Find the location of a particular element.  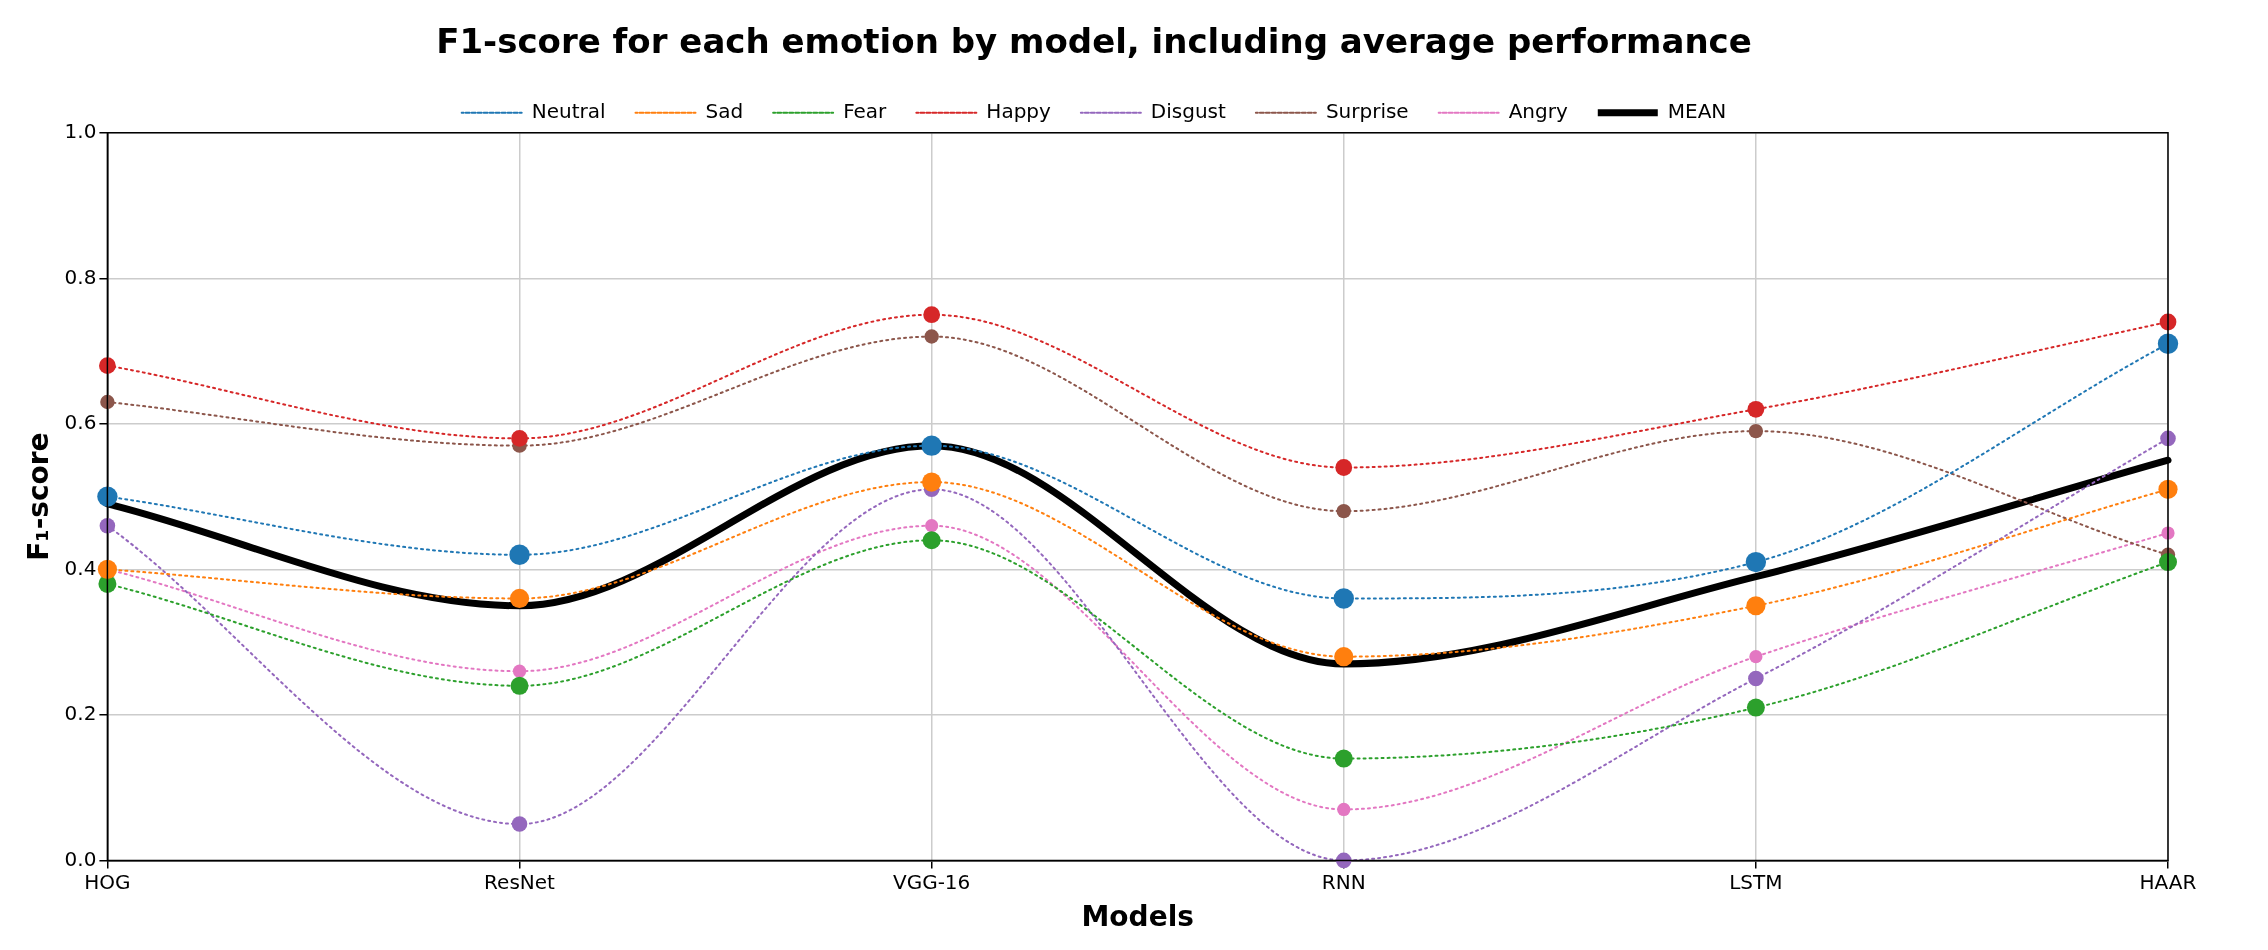

legend-label: Happy is located at coordinates (1019, 111).